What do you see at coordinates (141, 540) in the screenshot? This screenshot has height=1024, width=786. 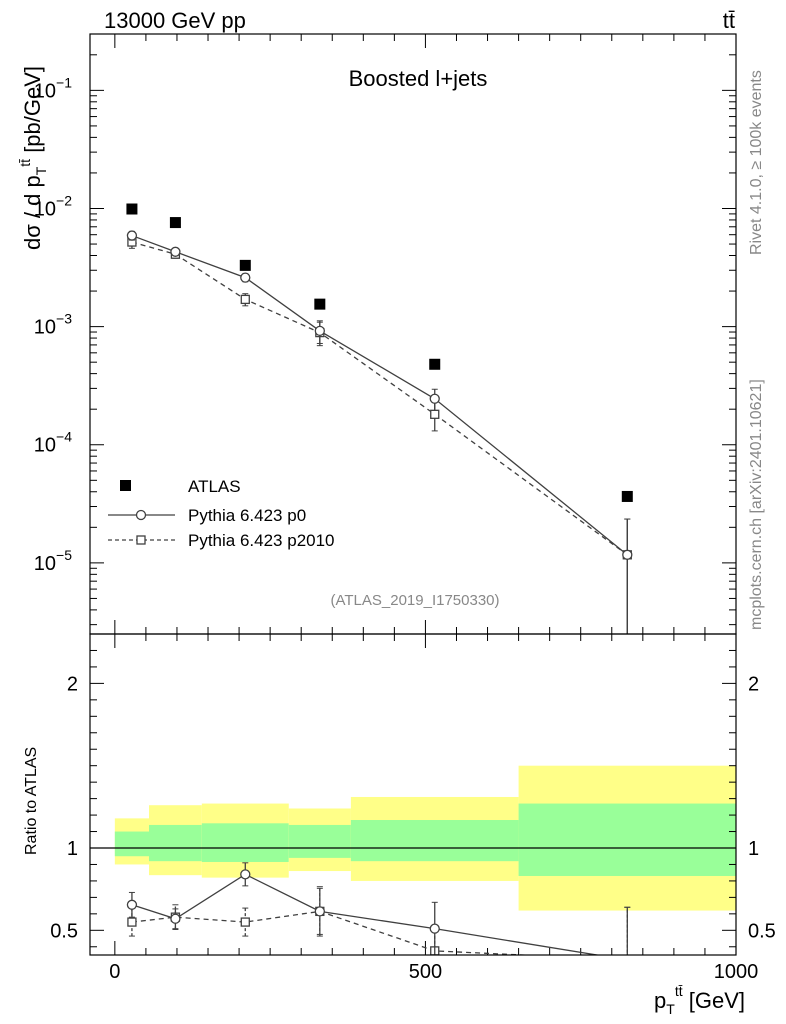 I see `legend-p2010-marker` at bounding box center [141, 540].